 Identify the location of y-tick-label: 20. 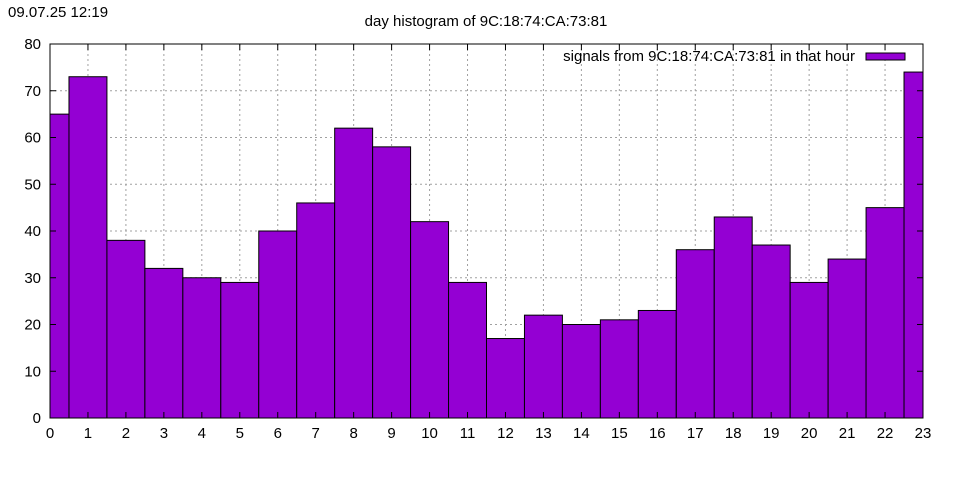
(32, 325).